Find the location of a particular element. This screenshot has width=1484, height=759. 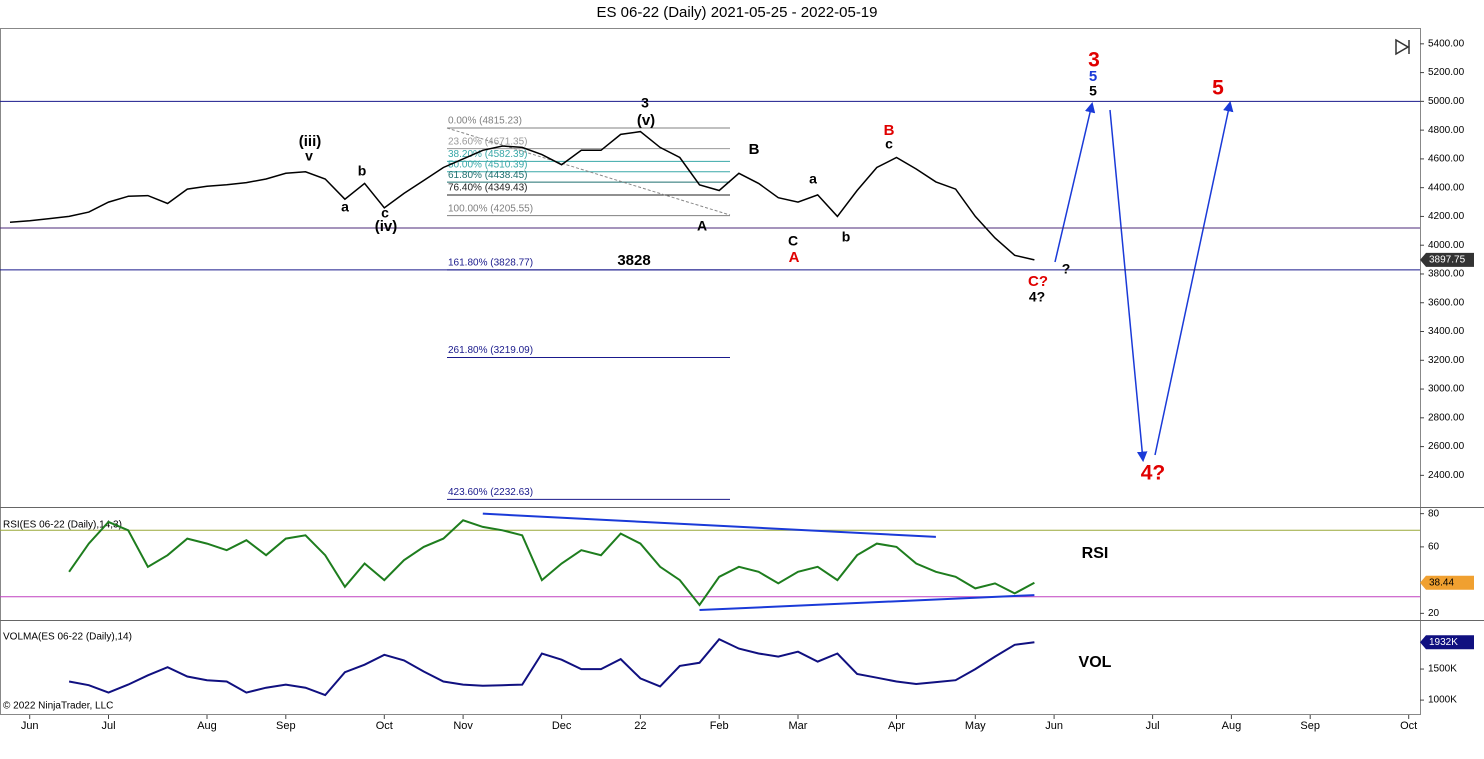

wave-label: (iv) is located at coordinates (386, 226).